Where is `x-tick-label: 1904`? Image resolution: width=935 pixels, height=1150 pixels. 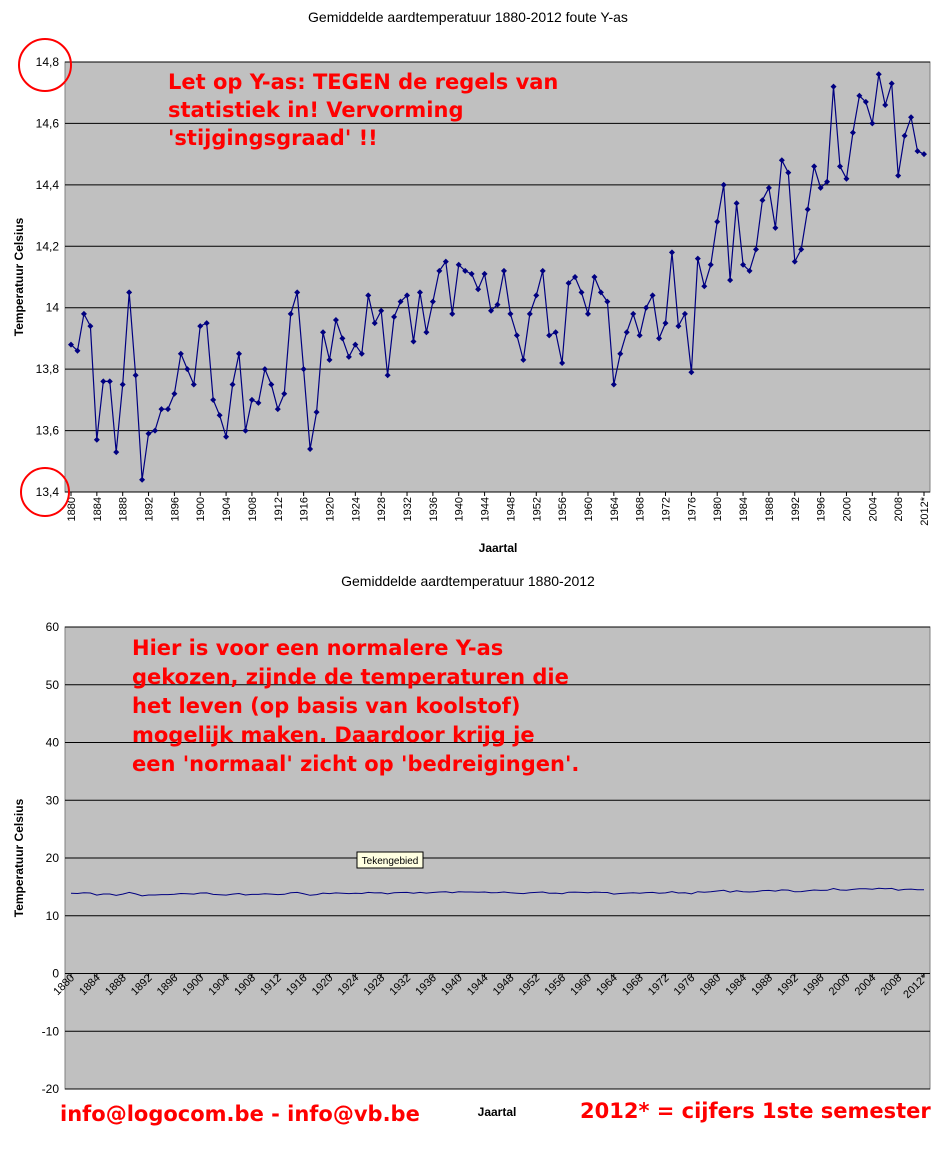 x-tick-label: 1904 is located at coordinates (227, 509).